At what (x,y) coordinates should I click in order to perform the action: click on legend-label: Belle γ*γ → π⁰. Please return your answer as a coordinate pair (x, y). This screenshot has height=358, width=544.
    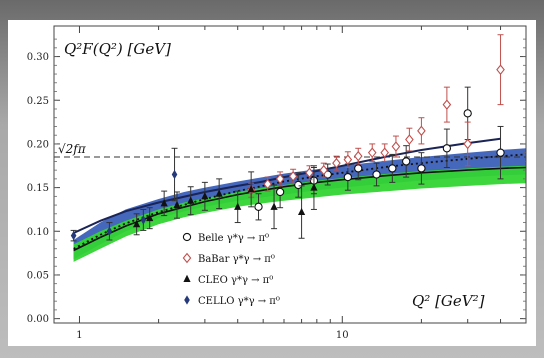
    Looking at the image, I should click on (233, 238).